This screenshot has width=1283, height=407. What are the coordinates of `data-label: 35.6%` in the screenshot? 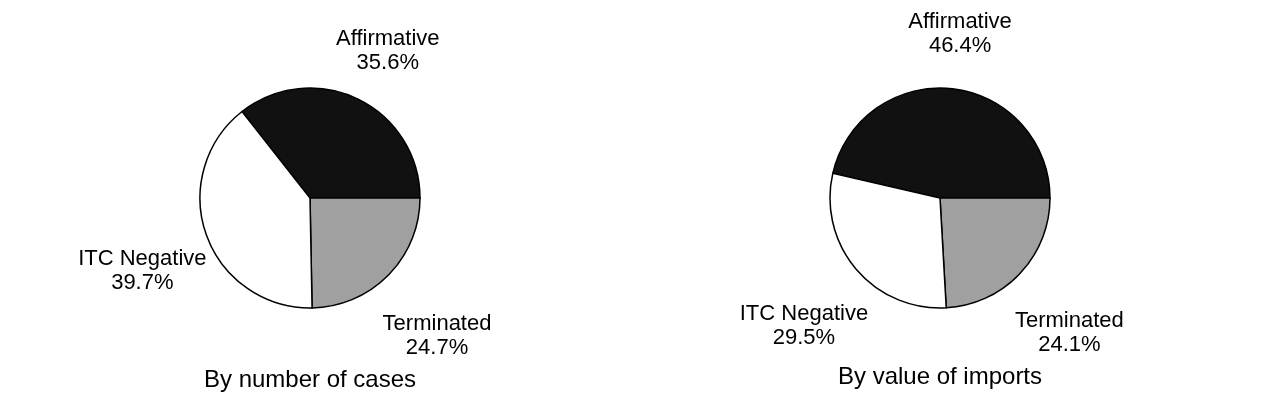 It's located at (387, 61).